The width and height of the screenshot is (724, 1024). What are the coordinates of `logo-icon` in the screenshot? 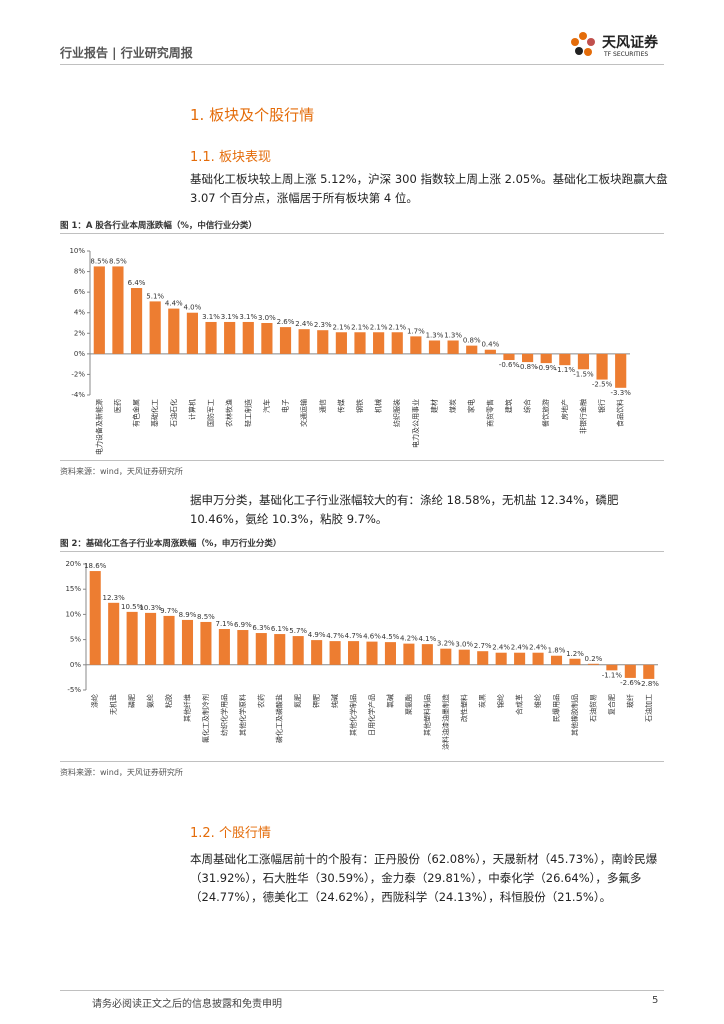 It's located at (583, 44).